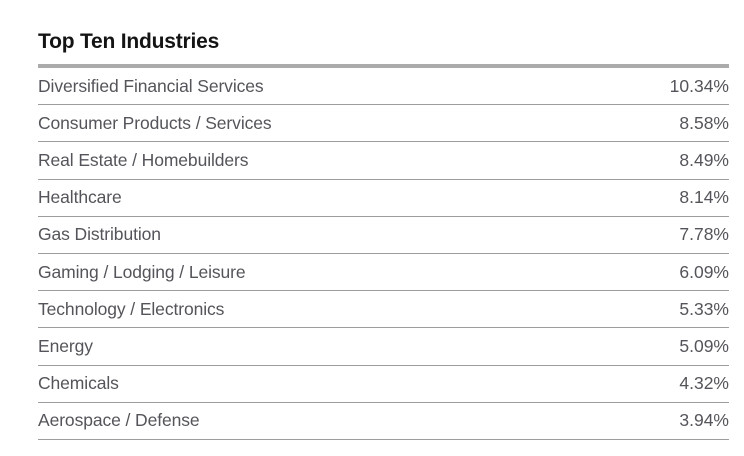 The width and height of the screenshot is (744, 456). What do you see at coordinates (151, 85) in the screenshot?
I see `industry-name: Diversified Financial Services` at bounding box center [151, 85].